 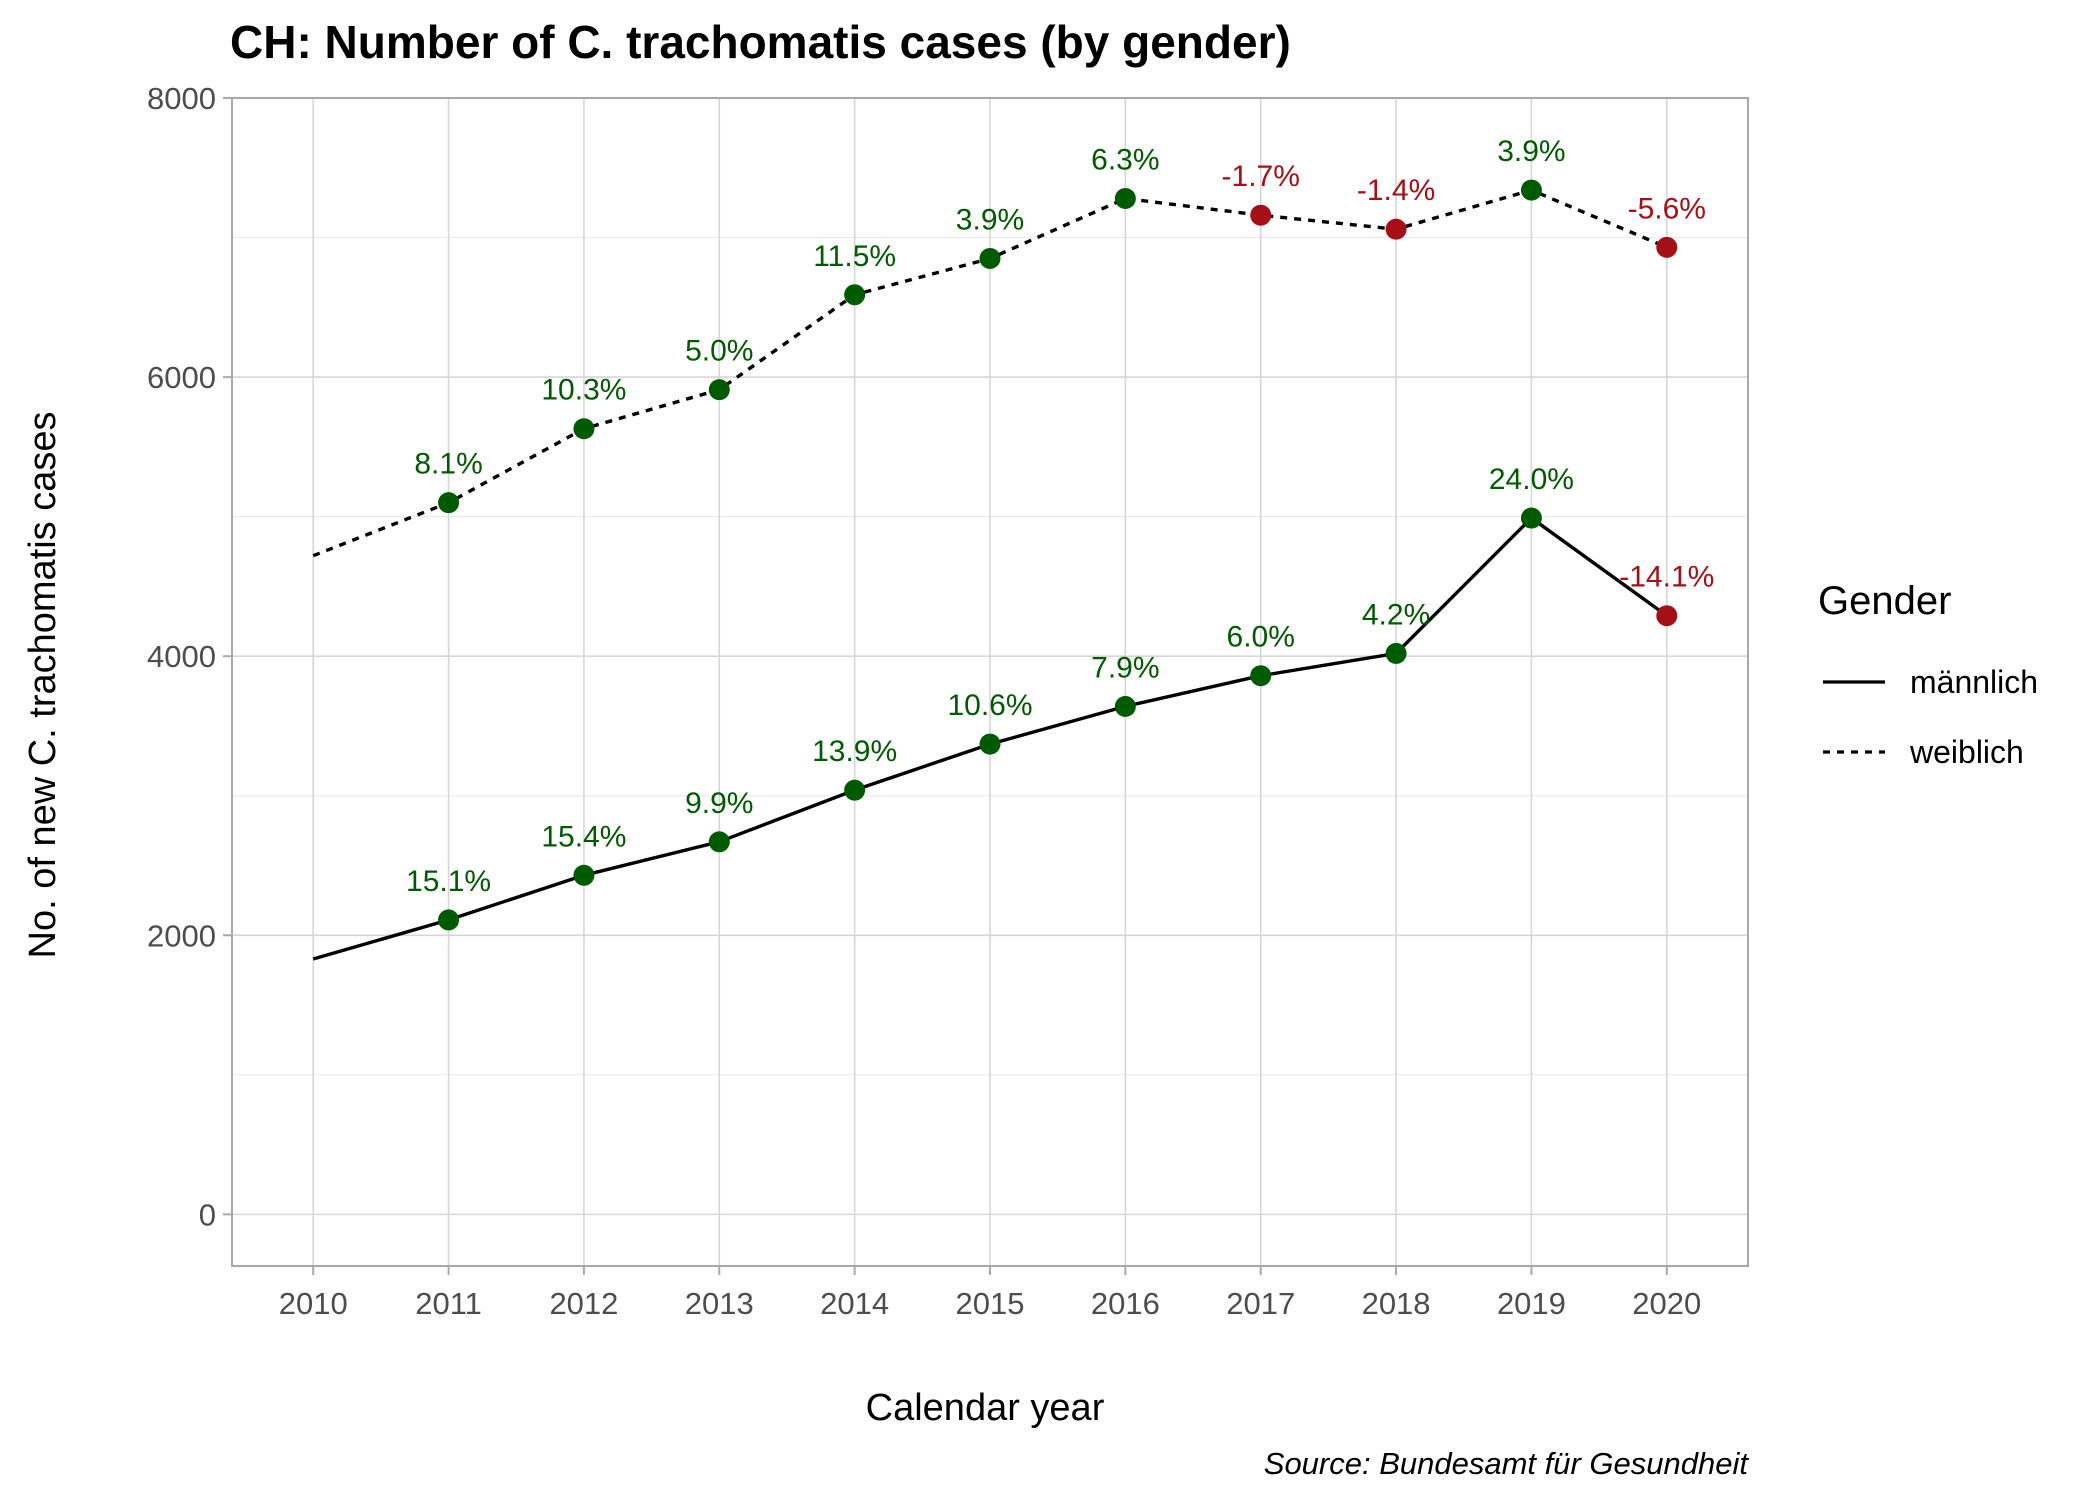 What do you see at coordinates (43, 685) in the screenshot?
I see `y-axis-title: No. of new C. trachomatis cases` at bounding box center [43, 685].